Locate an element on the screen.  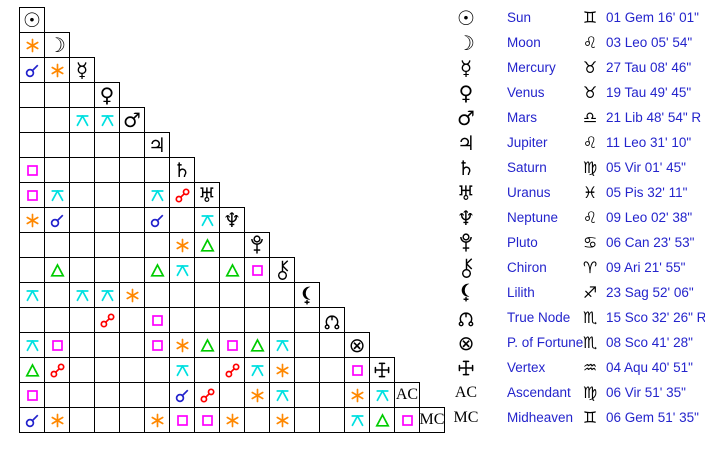
leo-sign-icon: ♌ is located at coordinates (590, 217).